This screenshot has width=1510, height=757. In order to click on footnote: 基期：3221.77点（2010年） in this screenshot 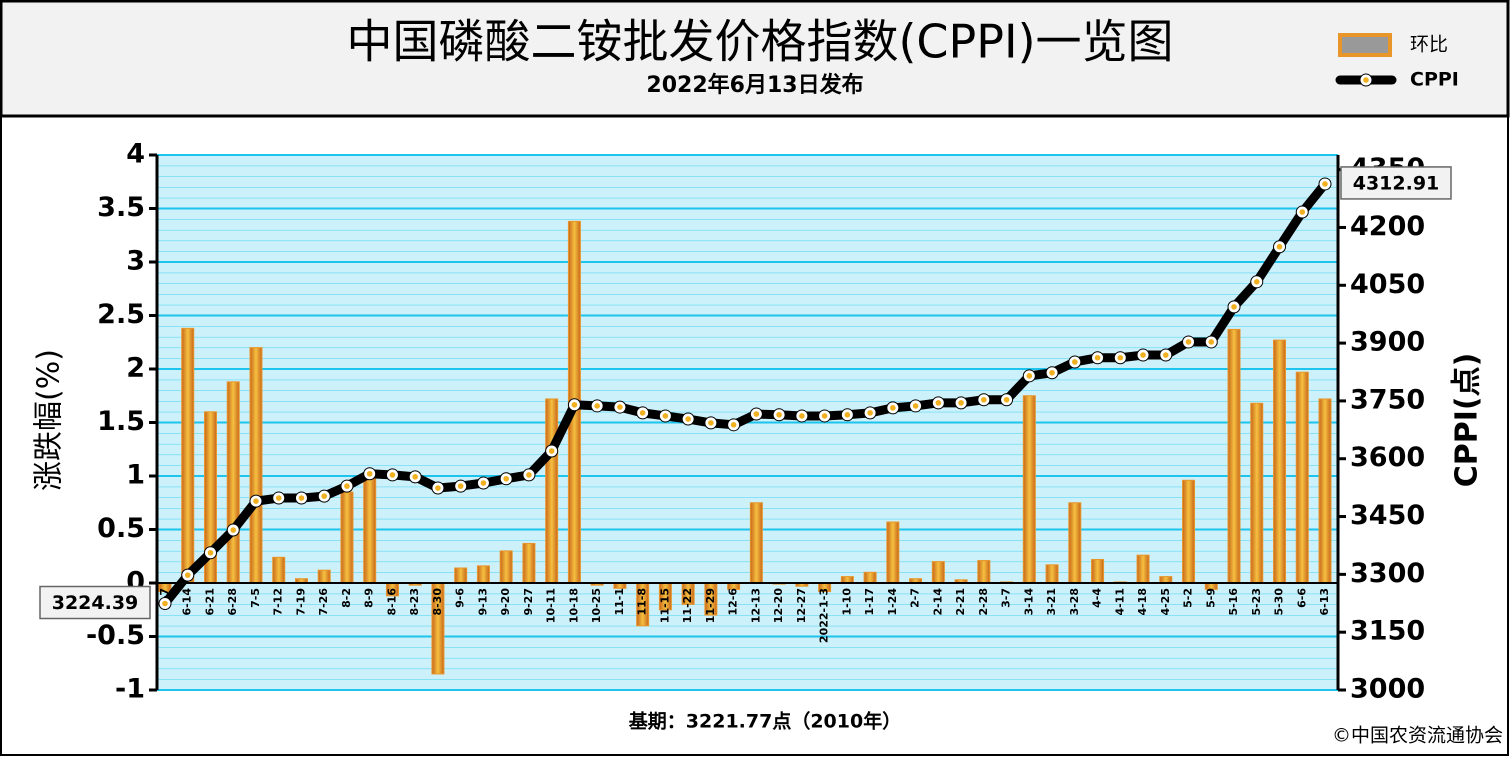, I will do `click(764, 721)`.